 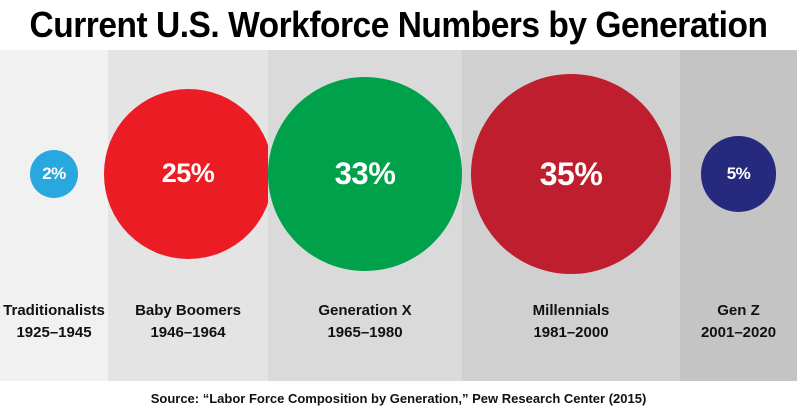 I want to click on bubble-value-label: 35%, so click(x=571, y=173).